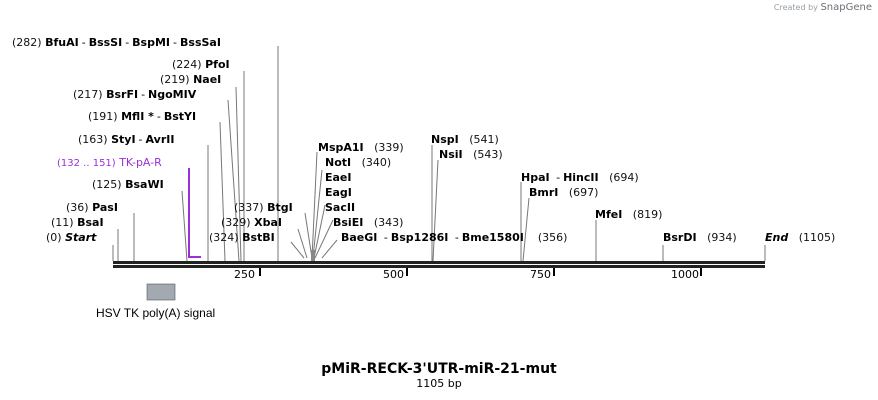 This screenshot has width=878, height=400. I want to click on ruler-tick-750: 750, so click(540, 274).